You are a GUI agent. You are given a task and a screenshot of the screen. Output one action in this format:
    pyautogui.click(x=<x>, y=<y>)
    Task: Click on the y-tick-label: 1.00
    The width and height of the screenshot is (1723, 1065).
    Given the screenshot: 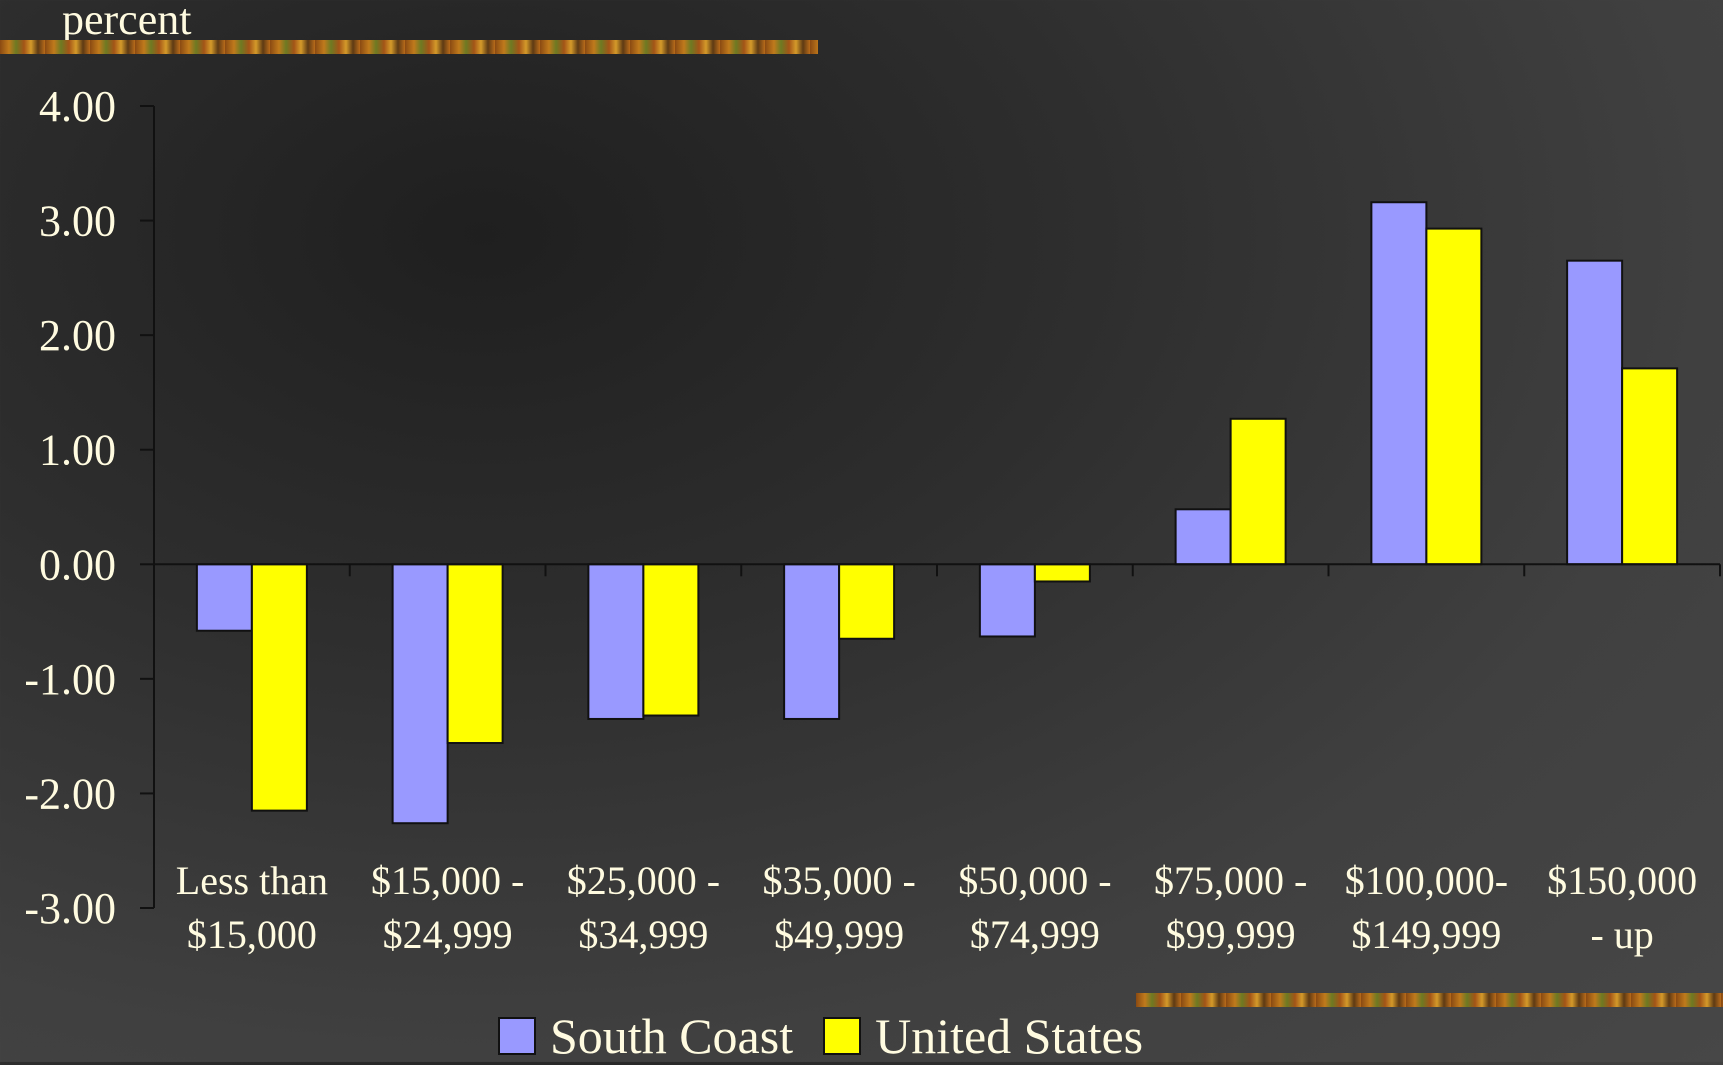 What is the action you would take?
    pyautogui.click(x=77, y=450)
    